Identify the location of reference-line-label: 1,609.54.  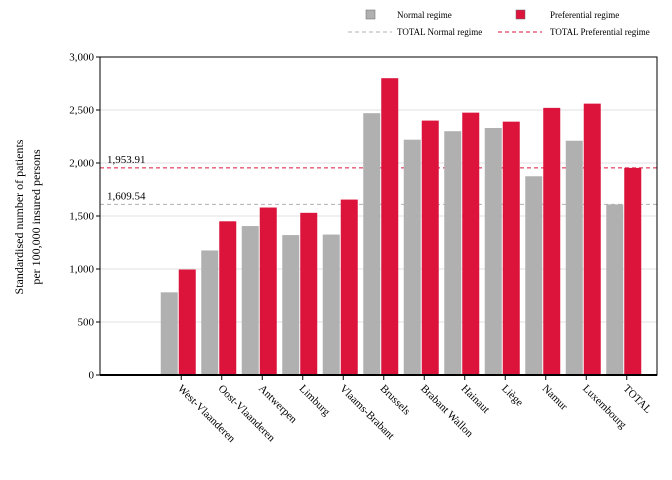
(126, 196).